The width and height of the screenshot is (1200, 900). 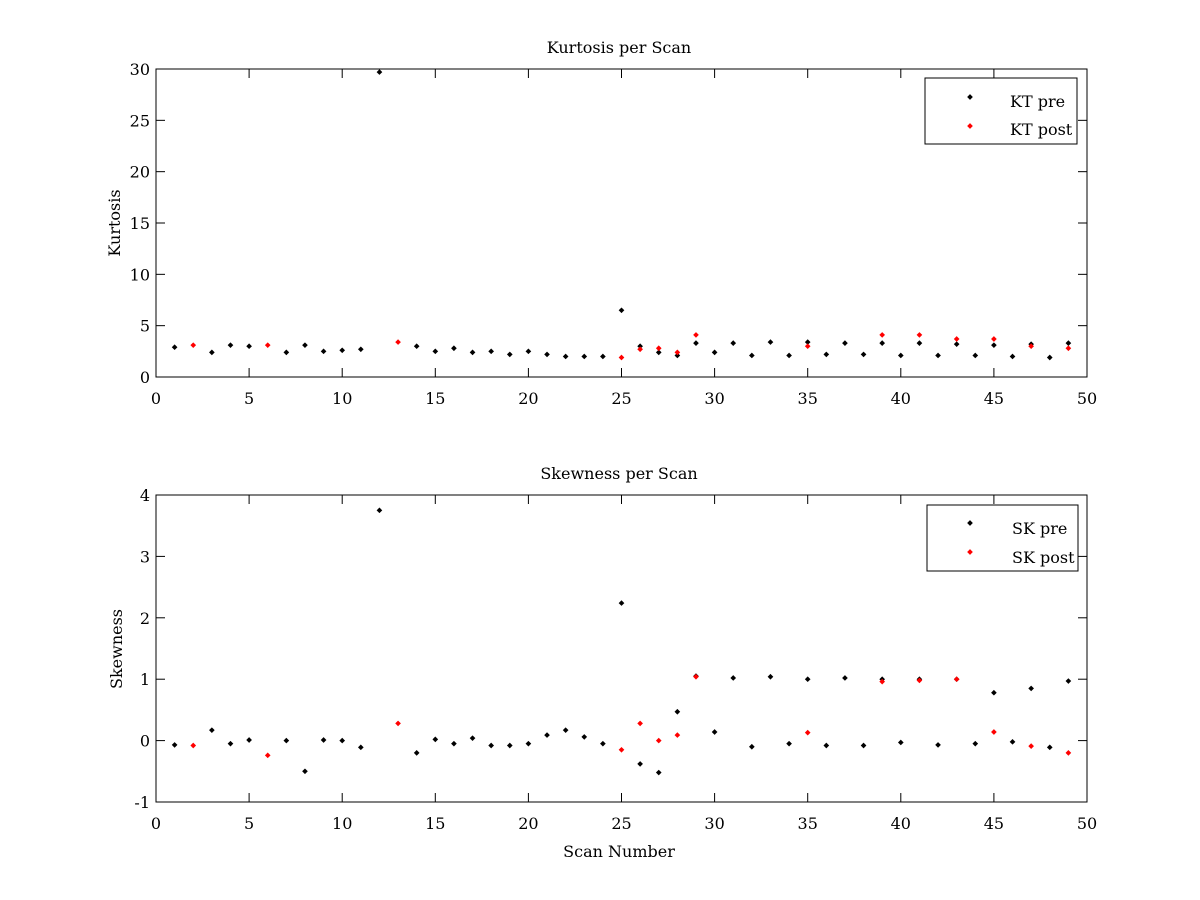 What do you see at coordinates (808, 823) in the screenshot?
I see `skewness-x-tick-label: 35` at bounding box center [808, 823].